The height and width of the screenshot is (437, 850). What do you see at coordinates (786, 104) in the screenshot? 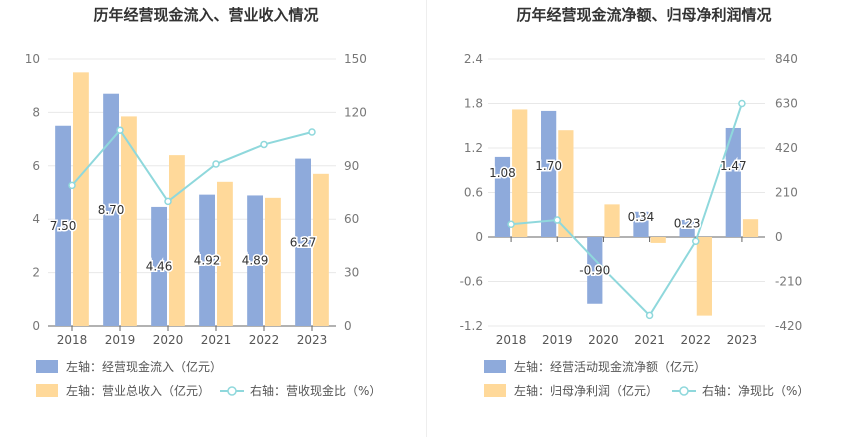
I see `y-right-tick-label: 630` at bounding box center [786, 104].